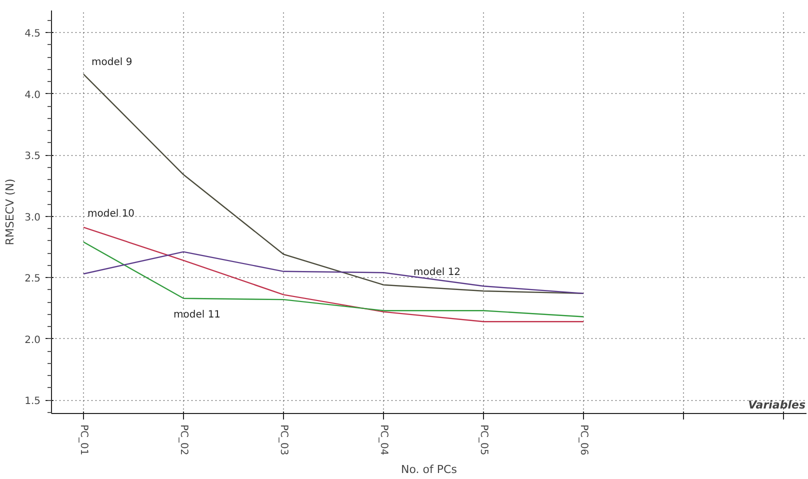  What do you see at coordinates (32, 34) in the screenshot?
I see `y-tick-label: 4.5` at bounding box center [32, 34].